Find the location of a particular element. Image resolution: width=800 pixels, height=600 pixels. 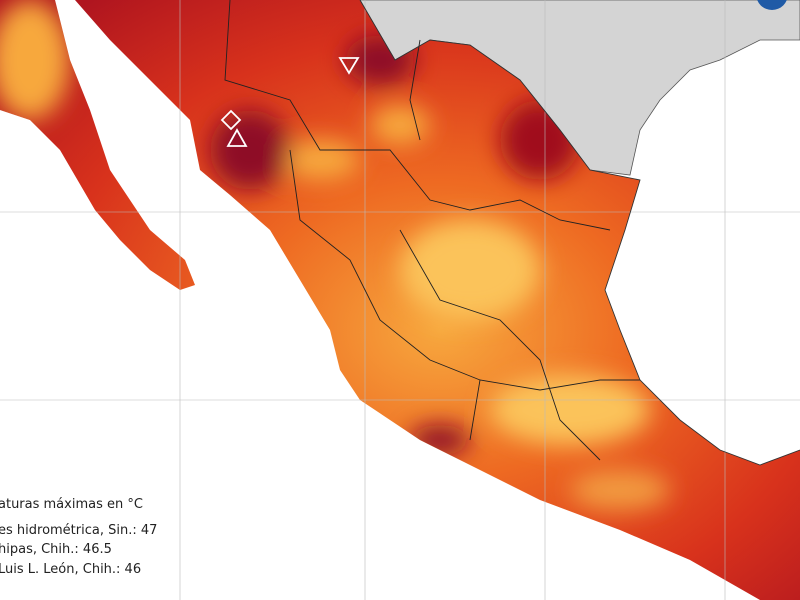

marker-triangle-up is located at coordinates (237, 137).